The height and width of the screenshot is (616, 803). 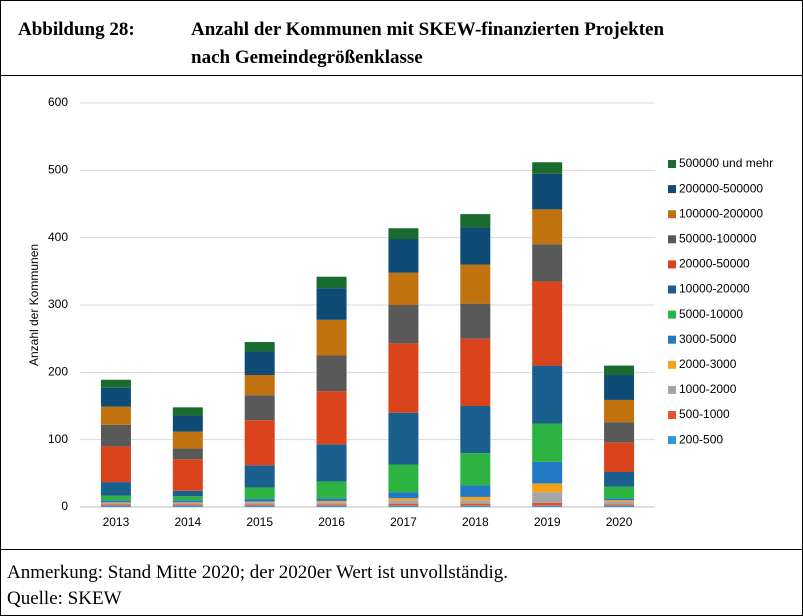 I want to click on legend-label: 50000-100000, so click(x=718, y=238).